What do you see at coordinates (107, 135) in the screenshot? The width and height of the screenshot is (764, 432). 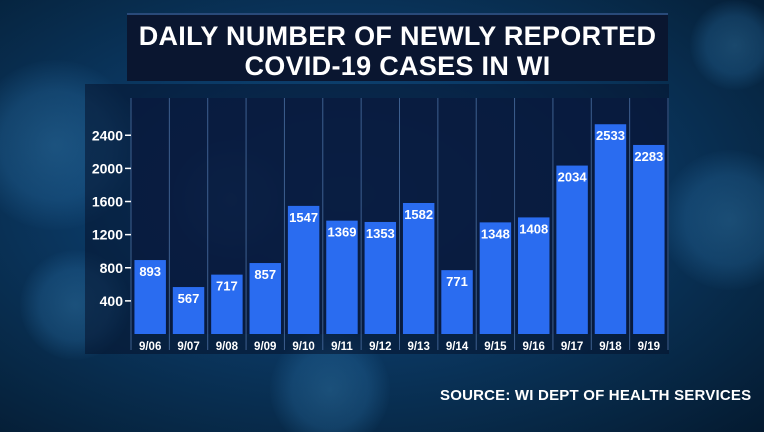 I see `y-tick-label: 2400` at bounding box center [107, 135].